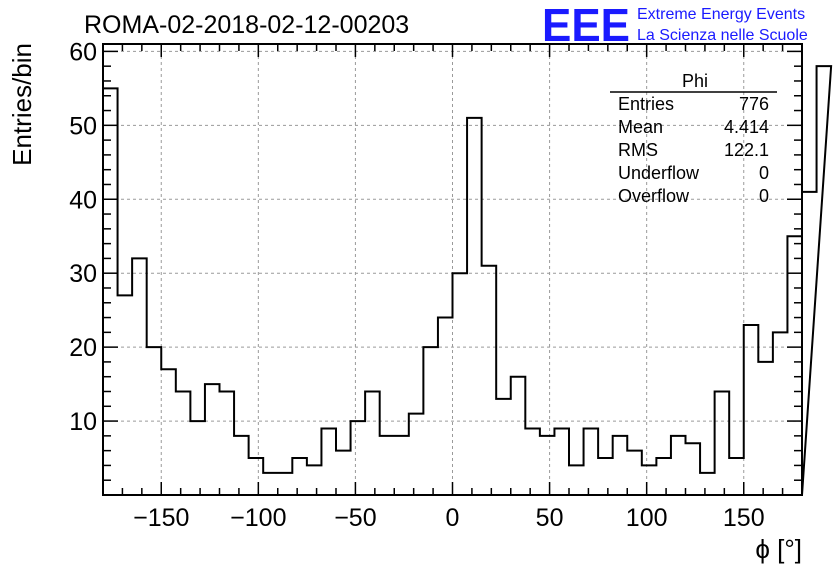  What do you see at coordinates (695, 81) in the screenshot?
I see `stats-title: Phi` at bounding box center [695, 81].